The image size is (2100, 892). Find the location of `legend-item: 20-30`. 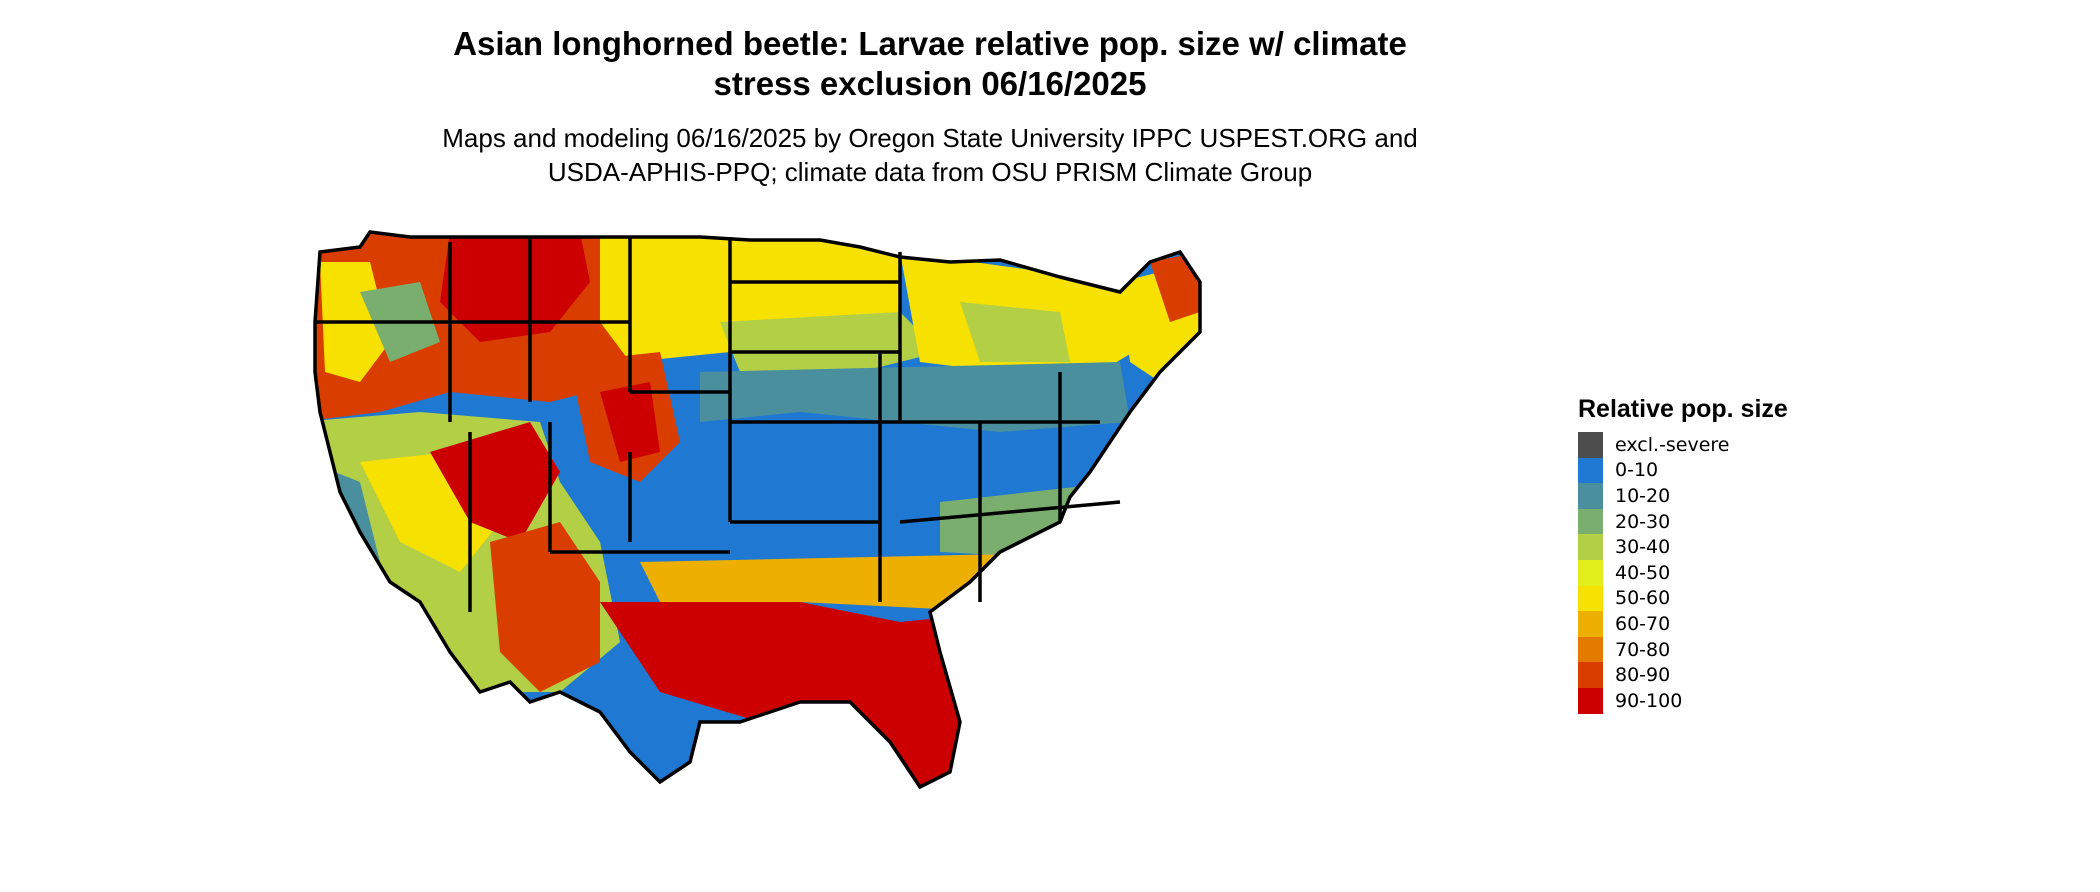

legend-item: 20-30 is located at coordinates (1683, 521).